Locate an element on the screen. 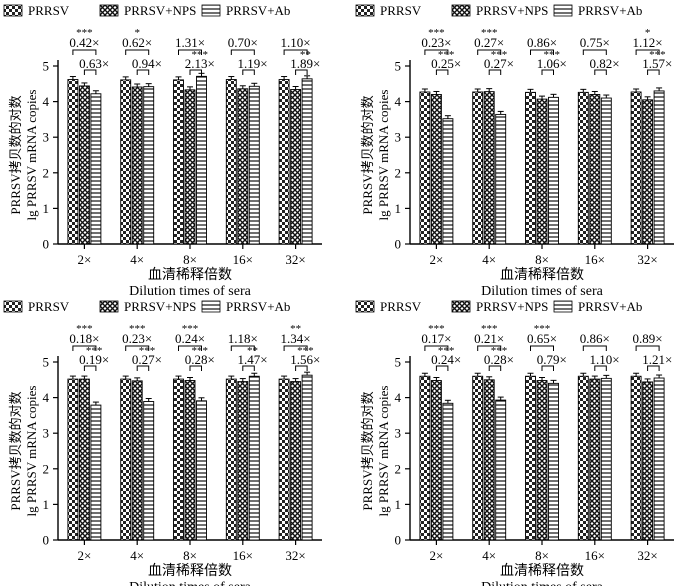 The width and height of the screenshot is (700, 586). ratio-label-top: 0.62× is located at coordinates (137, 42).